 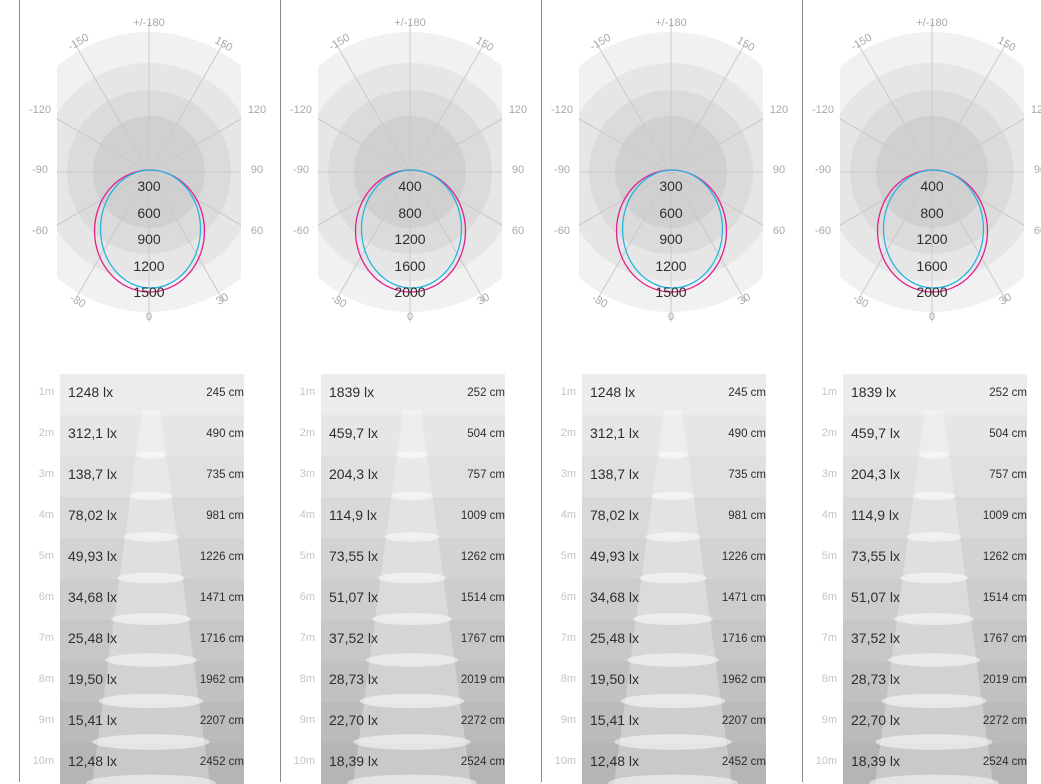 What do you see at coordinates (412, 640) in the screenshot?
I see `table-row: 7m 37,52 lx 1767 cm` at bounding box center [412, 640].